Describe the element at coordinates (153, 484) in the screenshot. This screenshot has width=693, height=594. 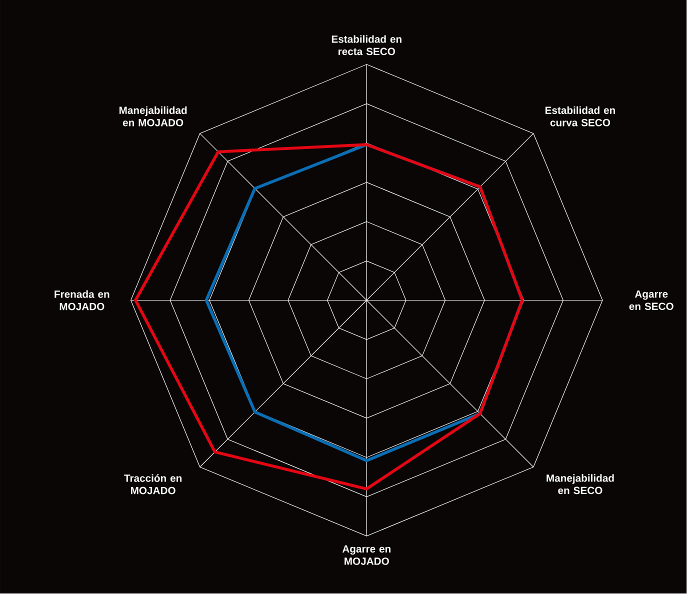
I see `spoke-label: Tracción en MOJADO` at that location.